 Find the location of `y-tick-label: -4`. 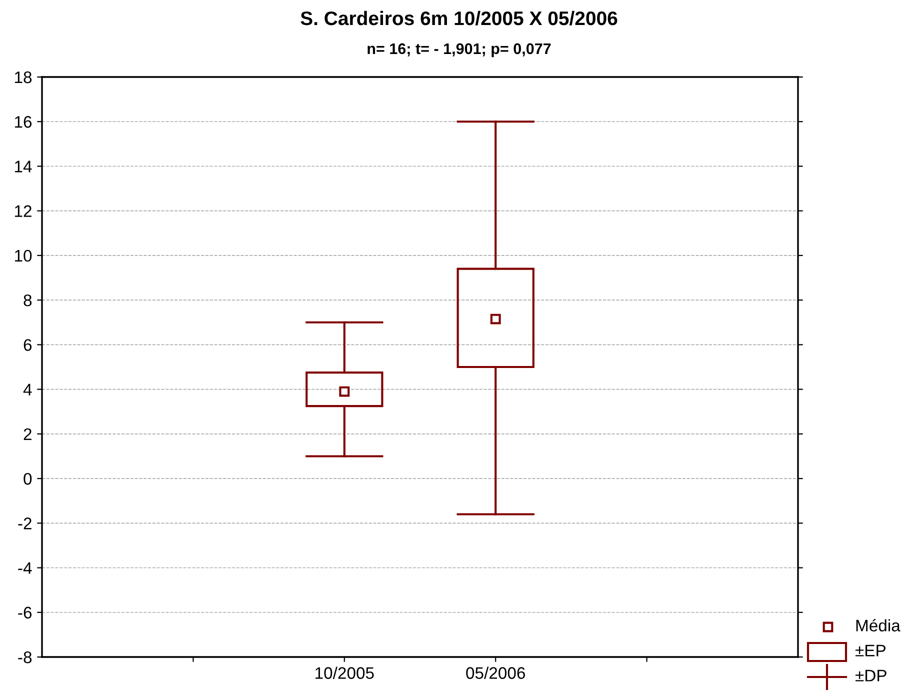

y-tick-label: -4 is located at coordinates (25, 568).